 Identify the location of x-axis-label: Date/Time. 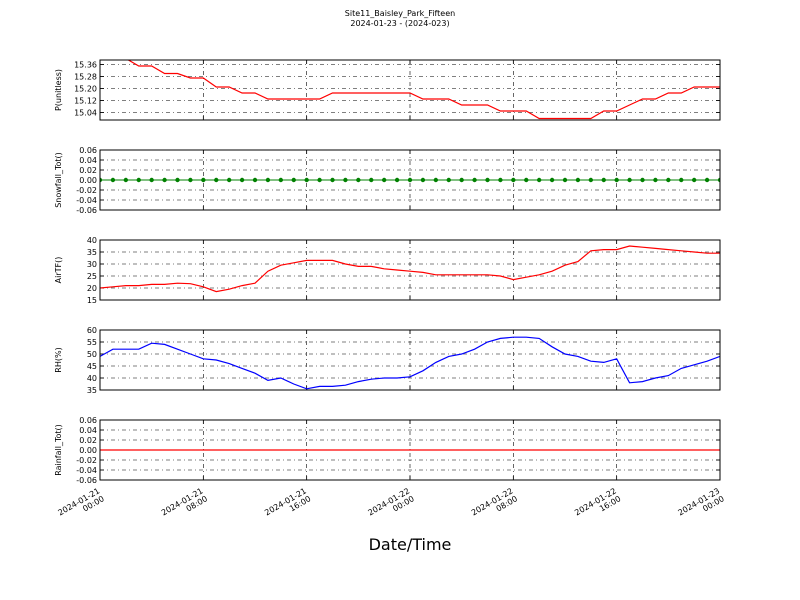
(410, 544).